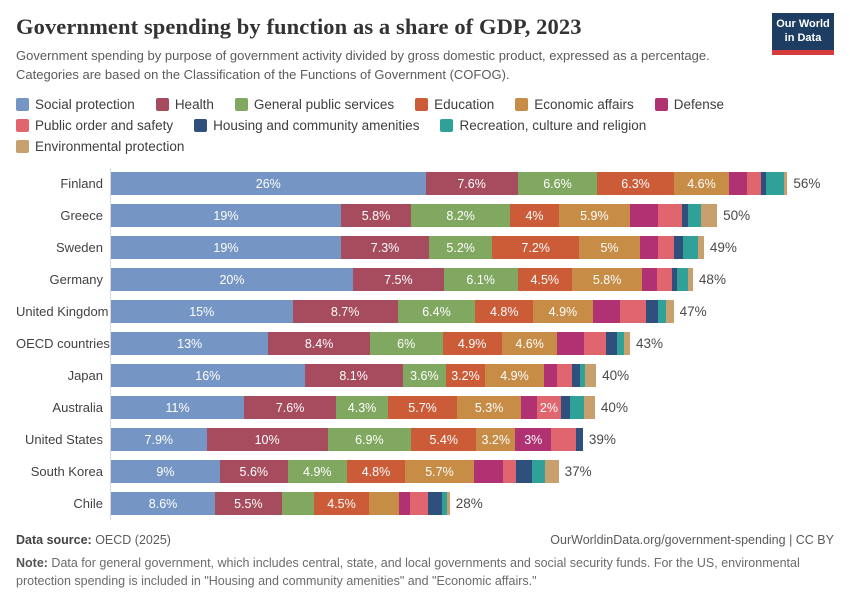 The width and height of the screenshot is (850, 600). I want to click on bar-segment-general-public-services: 4.3%, so click(362, 408).